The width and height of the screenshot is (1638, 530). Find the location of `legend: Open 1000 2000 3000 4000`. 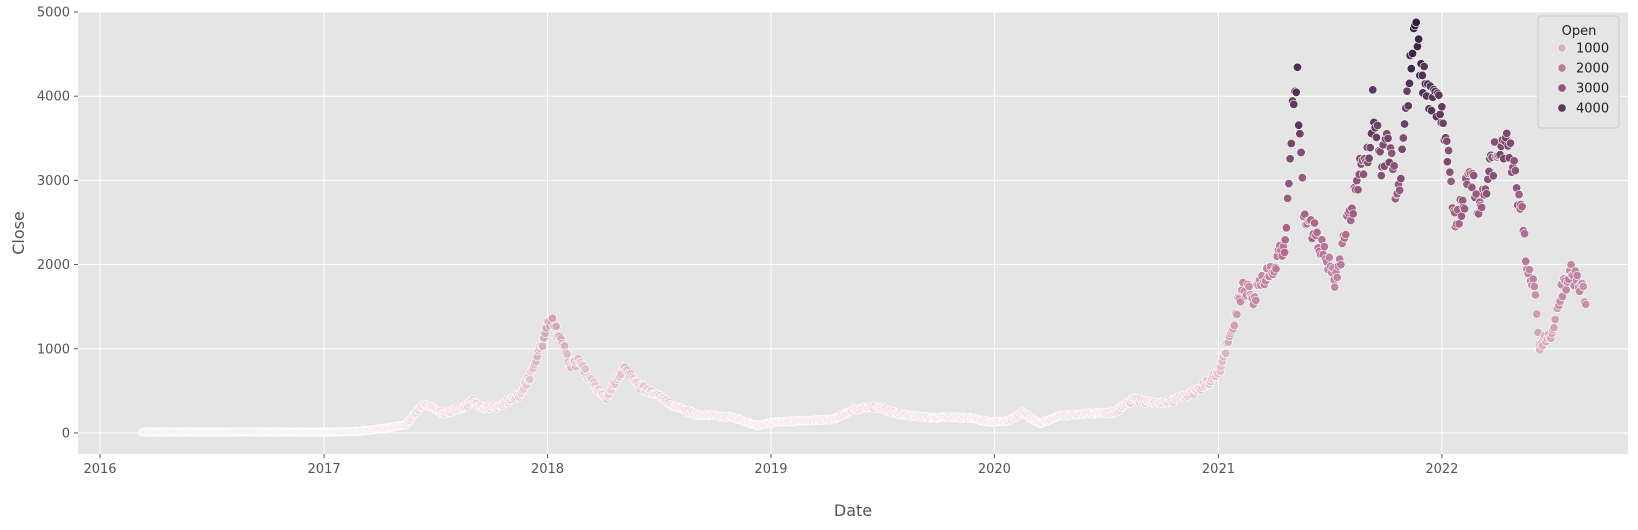

legend: Open 1000 2000 3000 4000 is located at coordinates (1578, 72).